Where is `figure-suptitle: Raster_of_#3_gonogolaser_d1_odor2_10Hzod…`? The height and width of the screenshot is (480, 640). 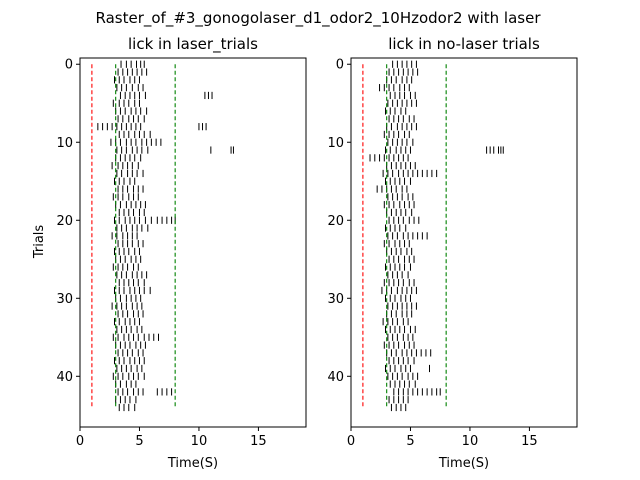 figure-suptitle: Raster_of_#3_gonogolaser_d1_odor2_10Hzod… is located at coordinates (318, 18).